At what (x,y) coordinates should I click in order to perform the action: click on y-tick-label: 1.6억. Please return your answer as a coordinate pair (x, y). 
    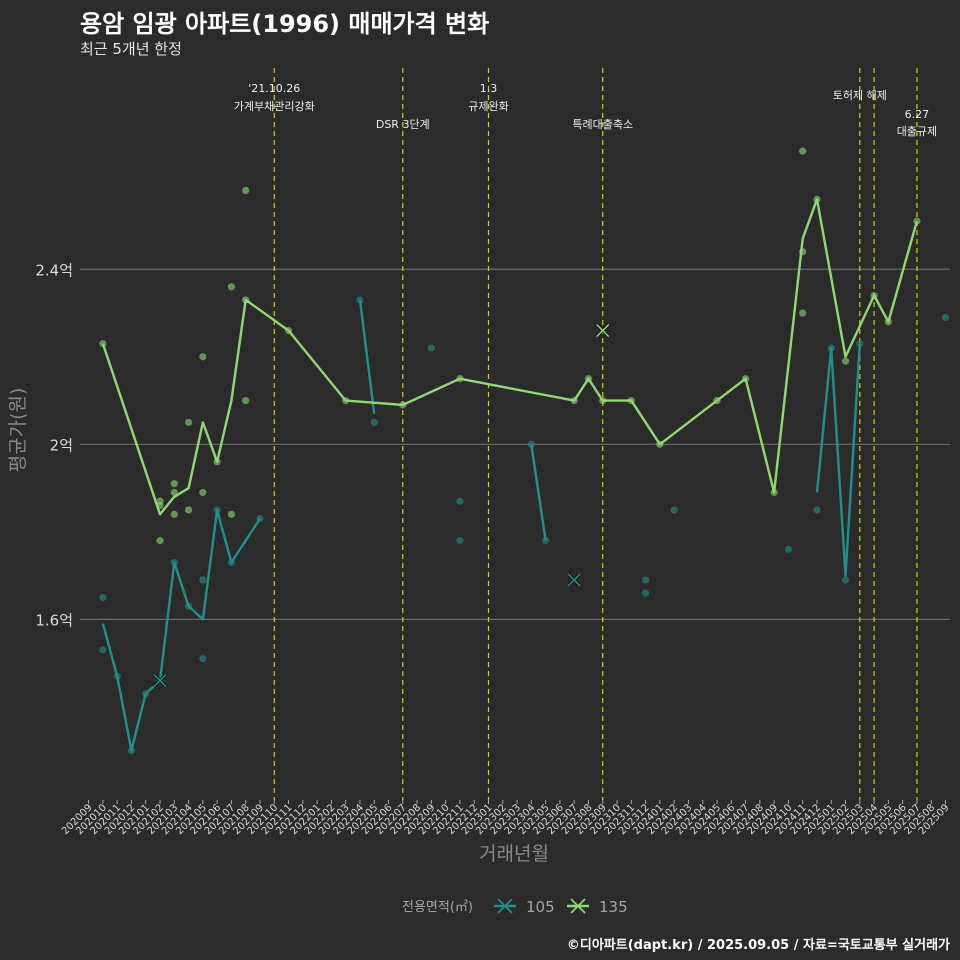
    Looking at the image, I should click on (54, 620).